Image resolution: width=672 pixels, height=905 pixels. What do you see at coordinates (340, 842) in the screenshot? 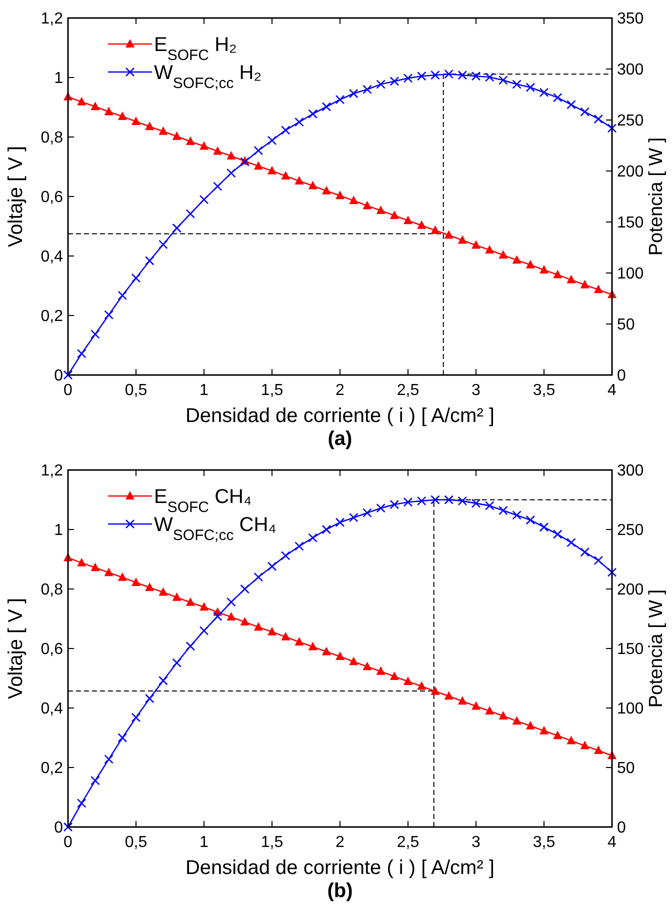
I see `x-tick-label: 2` at bounding box center [340, 842].